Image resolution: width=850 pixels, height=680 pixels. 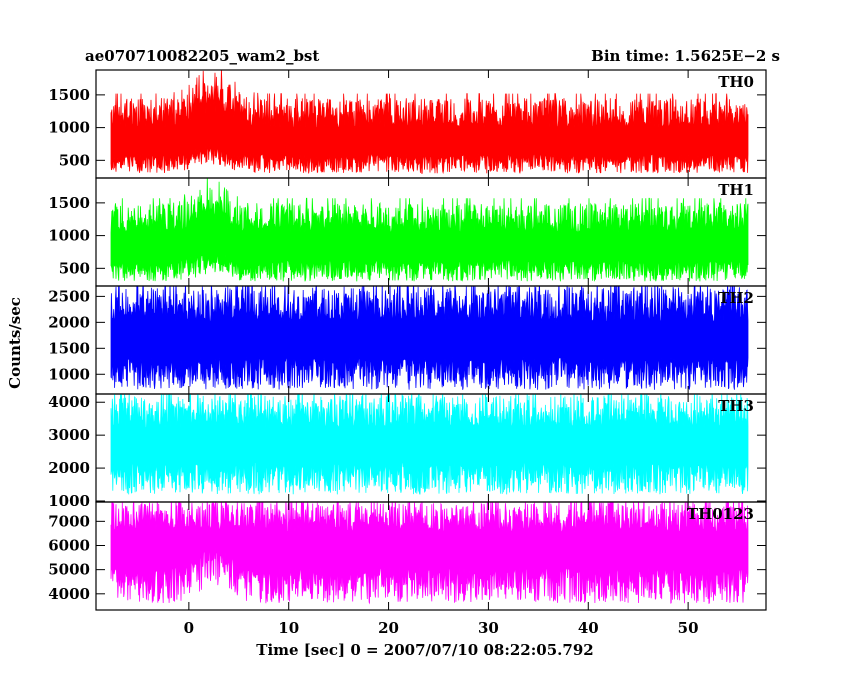 What do you see at coordinates (429, 122) in the screenshot?
I see `series-th0` at bounding box center [429, 122].